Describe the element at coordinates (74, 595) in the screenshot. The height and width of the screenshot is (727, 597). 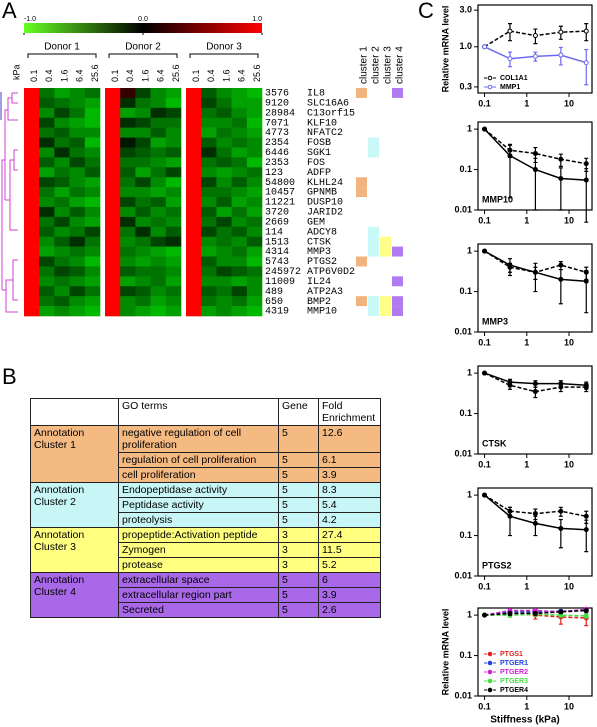
I see `group-name: Annotation Cluster 4` at that location.